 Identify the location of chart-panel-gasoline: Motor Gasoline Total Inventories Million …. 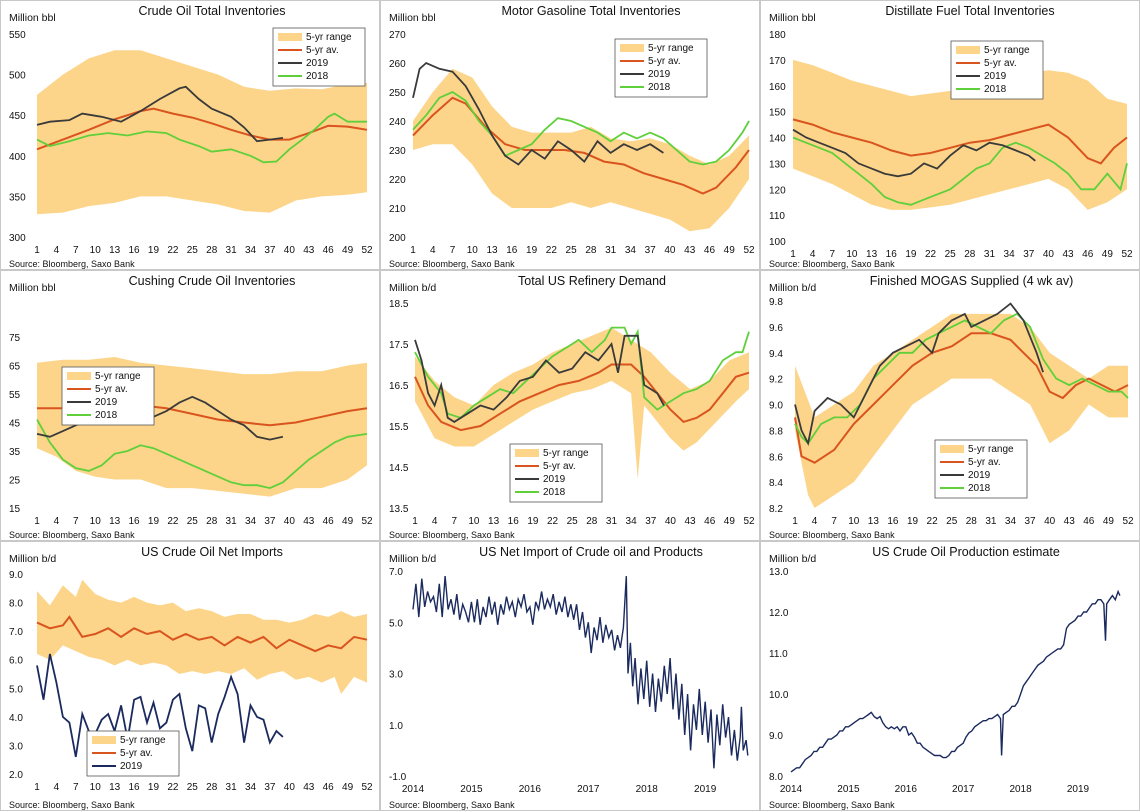
(570, 135).